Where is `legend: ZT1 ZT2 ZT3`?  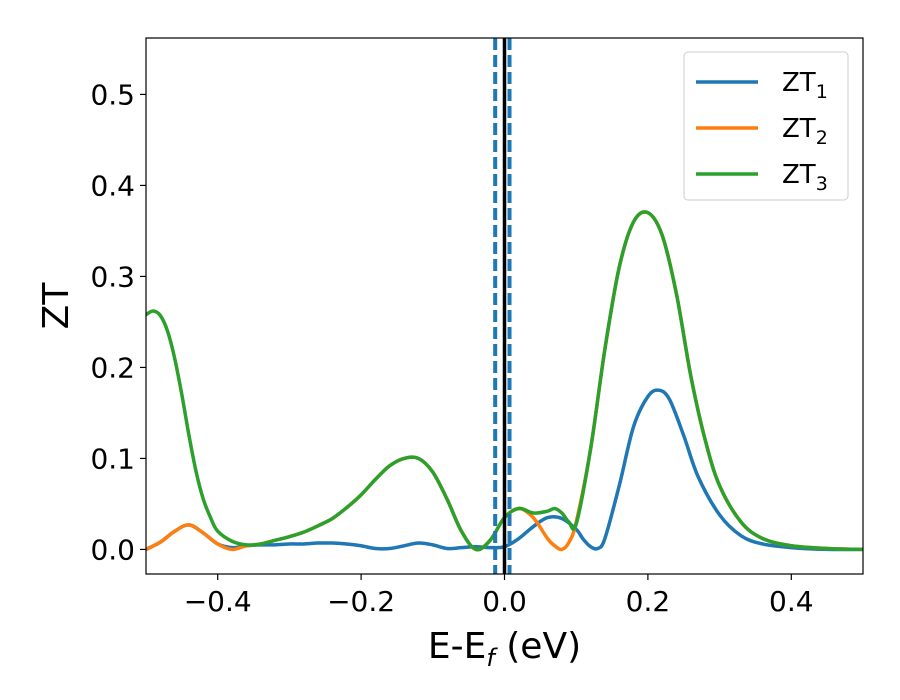 legend: ZT1 ZT2 ZT3 is located at coordinates (766, 126).